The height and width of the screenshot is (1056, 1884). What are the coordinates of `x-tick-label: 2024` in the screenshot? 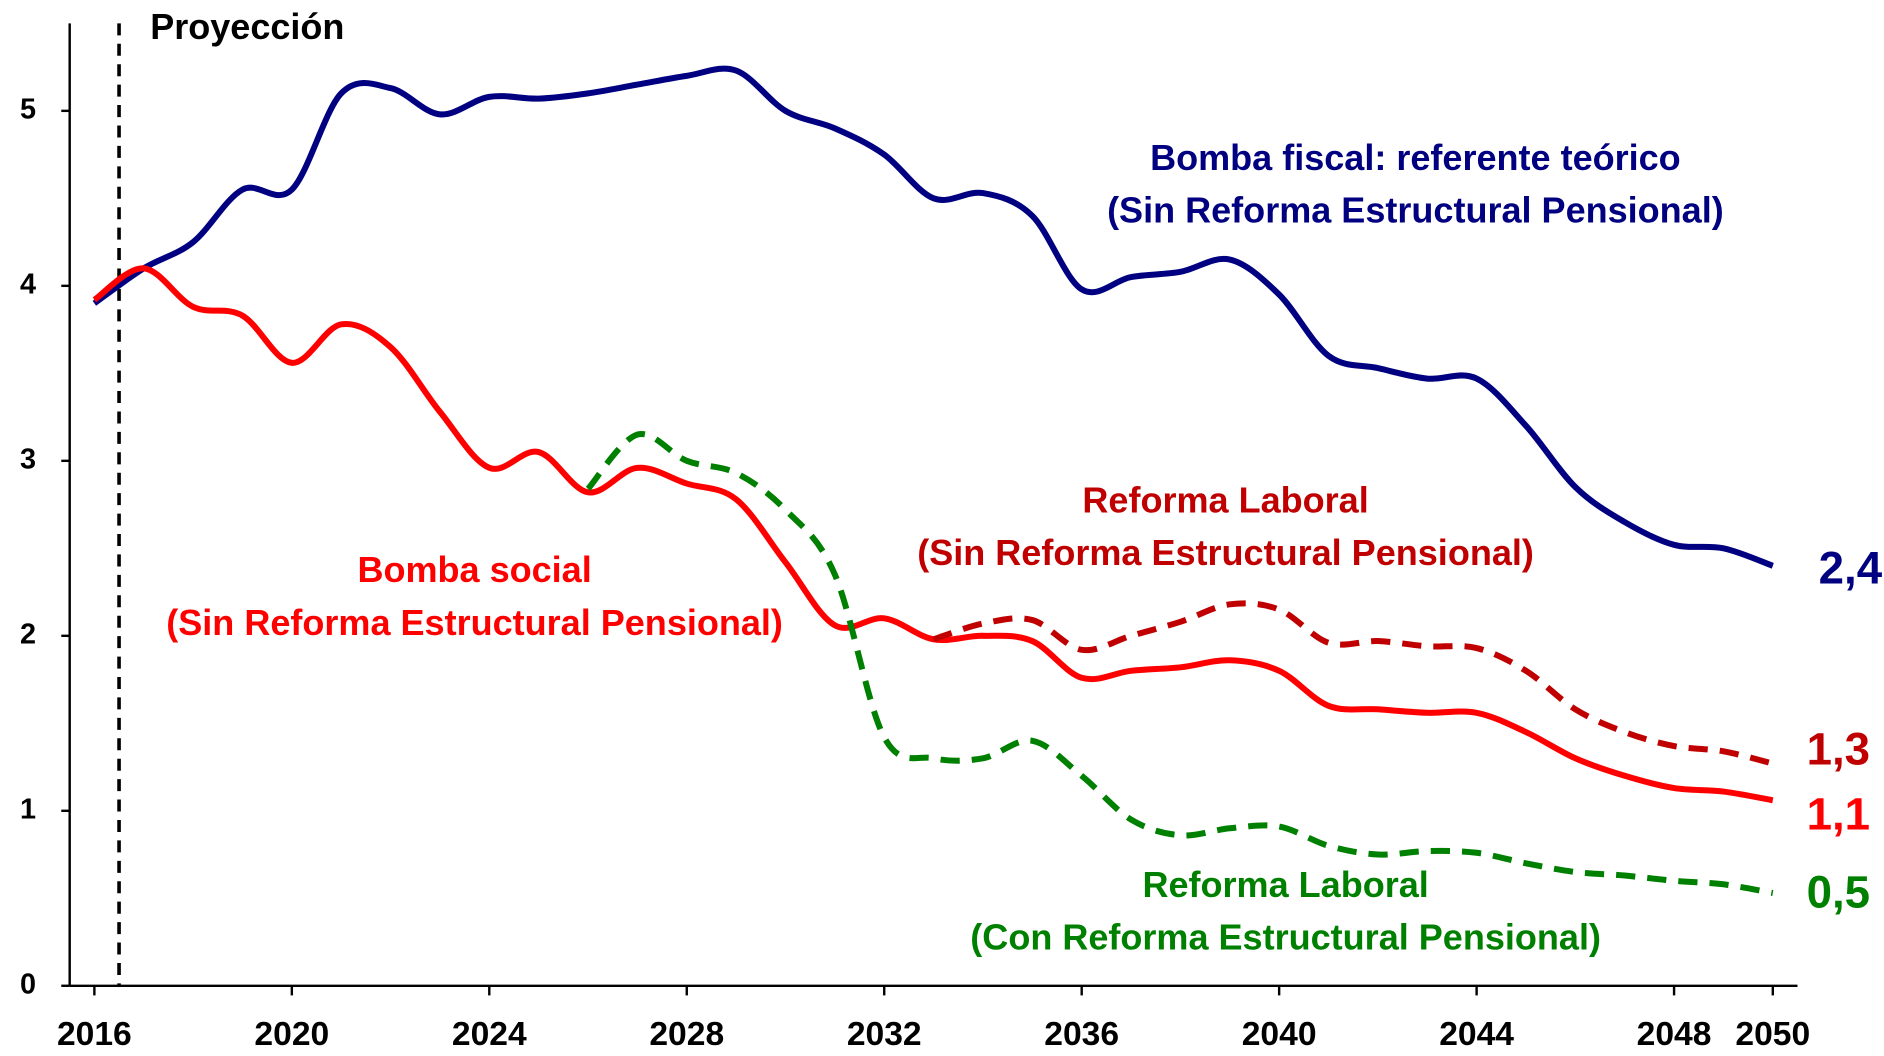 It's located at (489, 1034).